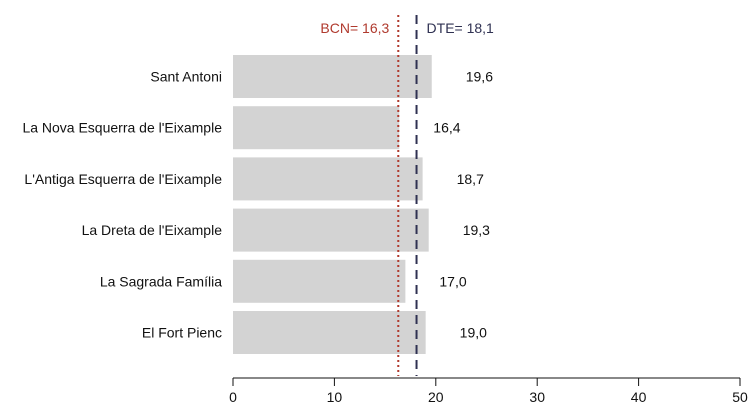 The width and height of the screenshot is (750, 408). I want to click on value-label: 17,0, so click(452, 281).